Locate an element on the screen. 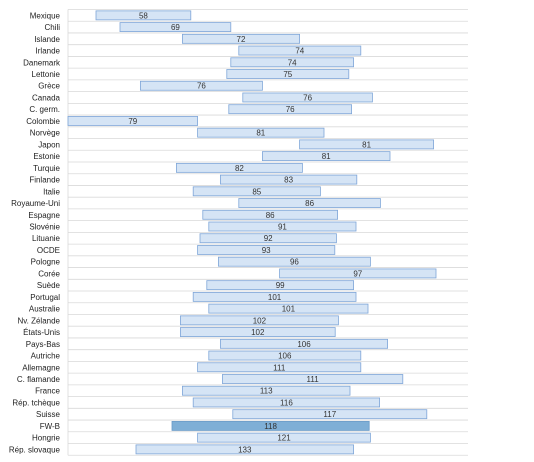  category-label: Pologne is located at coordinates (46, 262).